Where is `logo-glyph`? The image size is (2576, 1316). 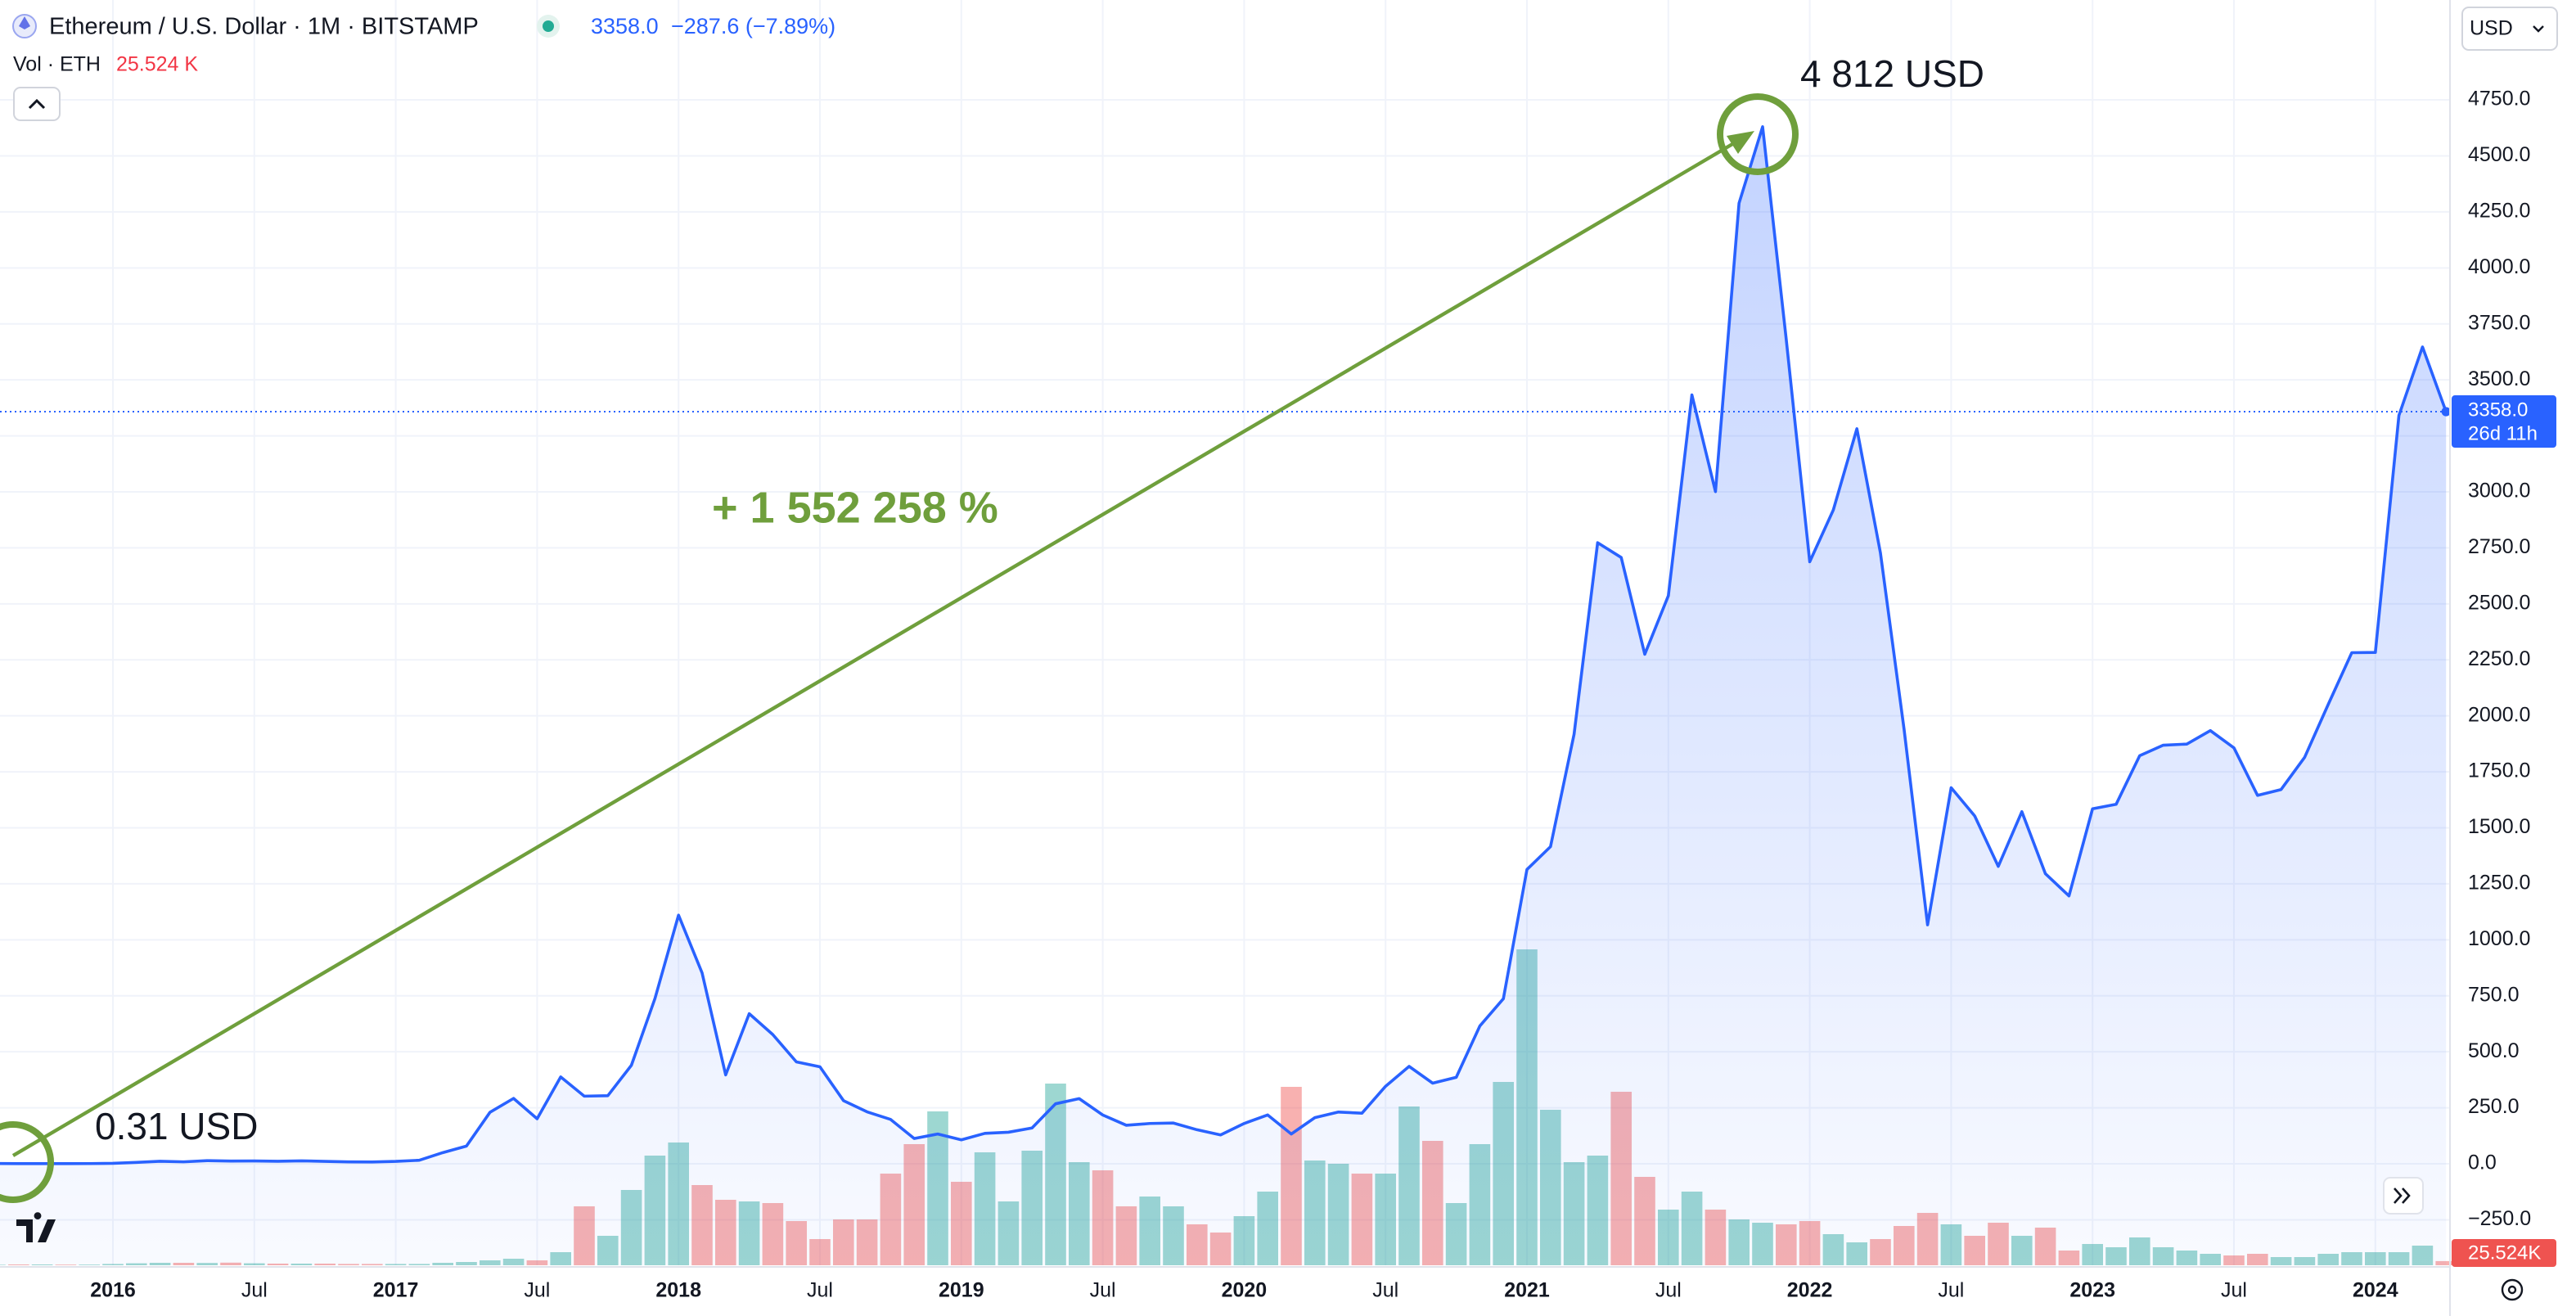 logo-glyph is located at coordinates (36, 1227).